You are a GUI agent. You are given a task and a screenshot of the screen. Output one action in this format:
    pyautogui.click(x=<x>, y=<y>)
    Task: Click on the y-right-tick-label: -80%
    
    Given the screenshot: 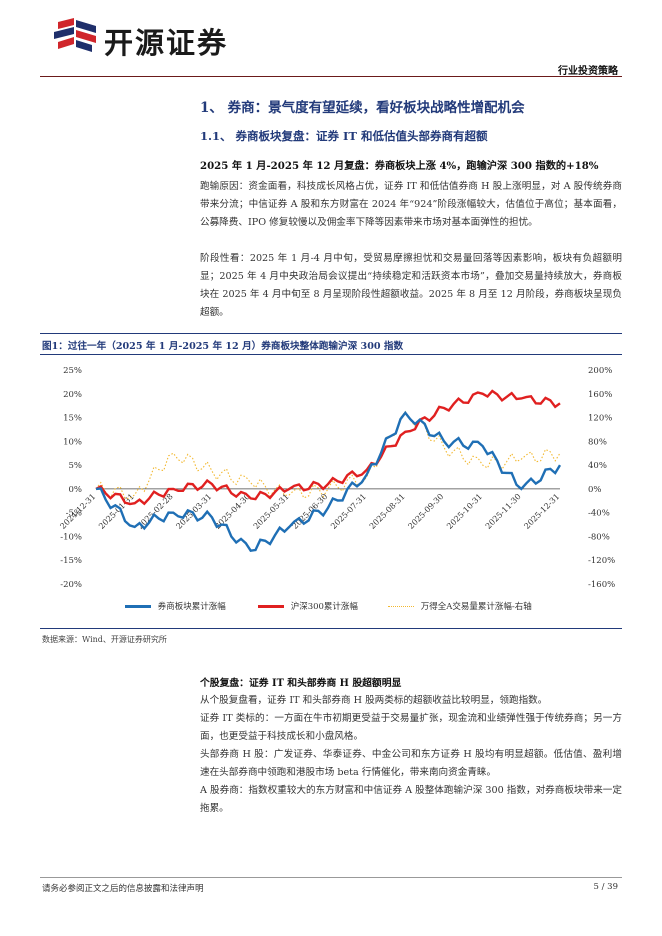 What is the action you would take?
    pyautogui.click(x=599, y=537)
    